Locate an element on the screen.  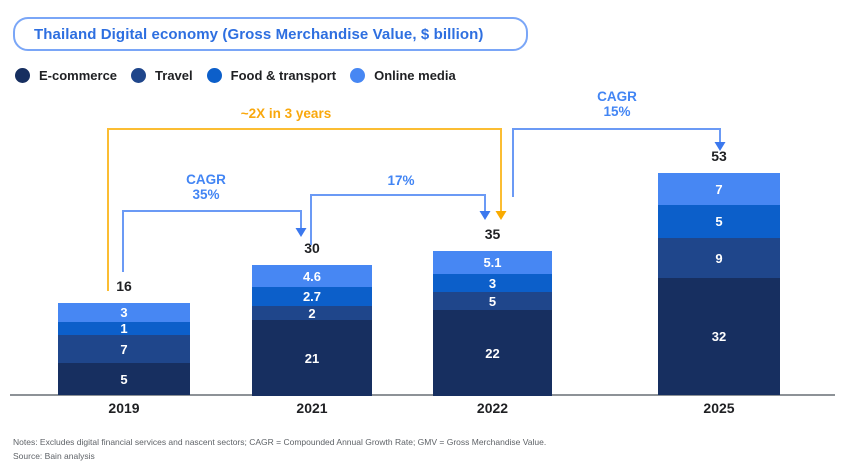
segment-value-online-media-2025: 7 is located at coordinates (719, 189).